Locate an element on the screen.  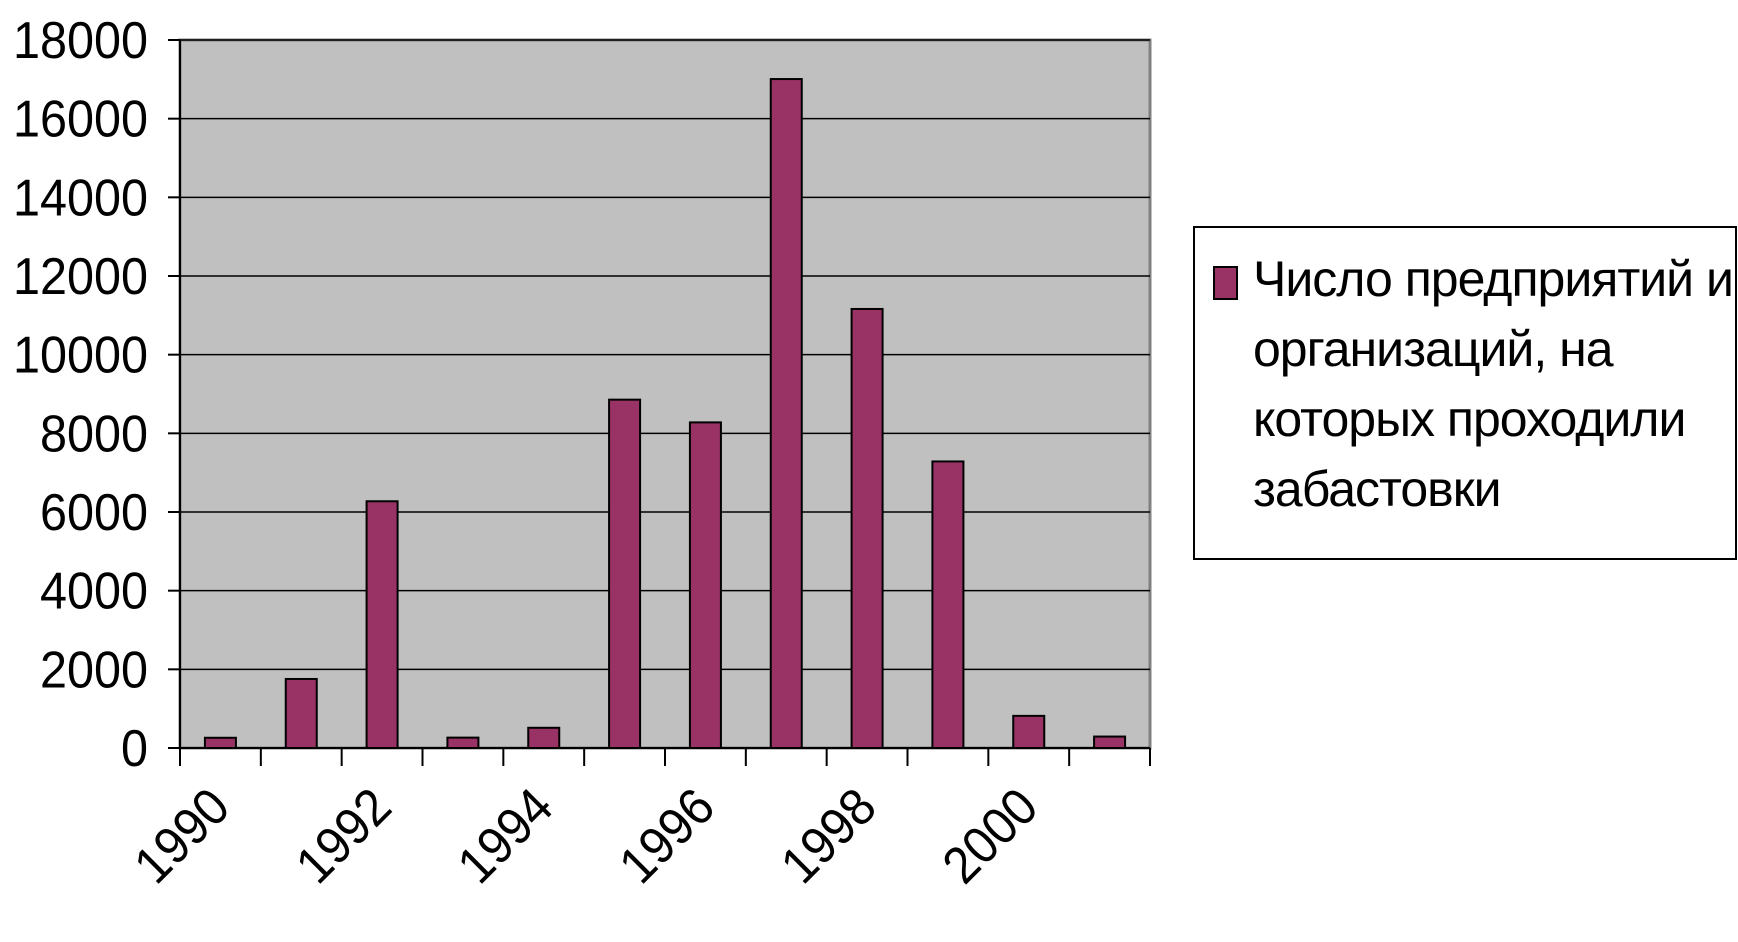
bar-2001 is located at coordinates (1110, 742).